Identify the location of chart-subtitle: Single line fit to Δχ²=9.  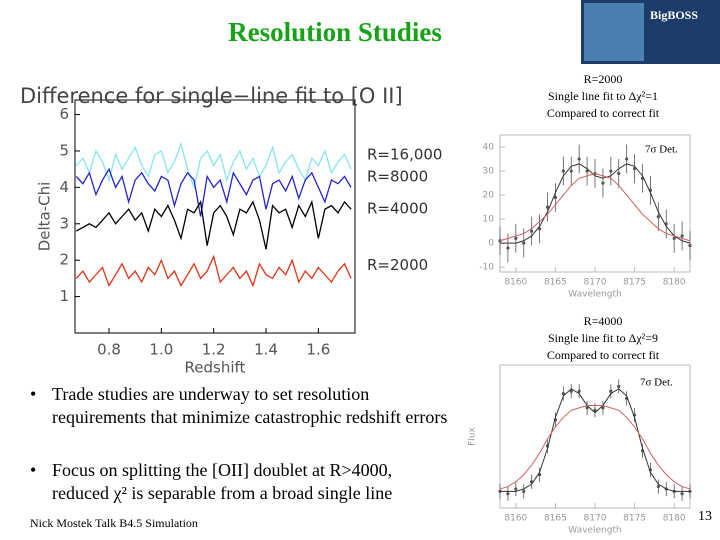
(603, 338).